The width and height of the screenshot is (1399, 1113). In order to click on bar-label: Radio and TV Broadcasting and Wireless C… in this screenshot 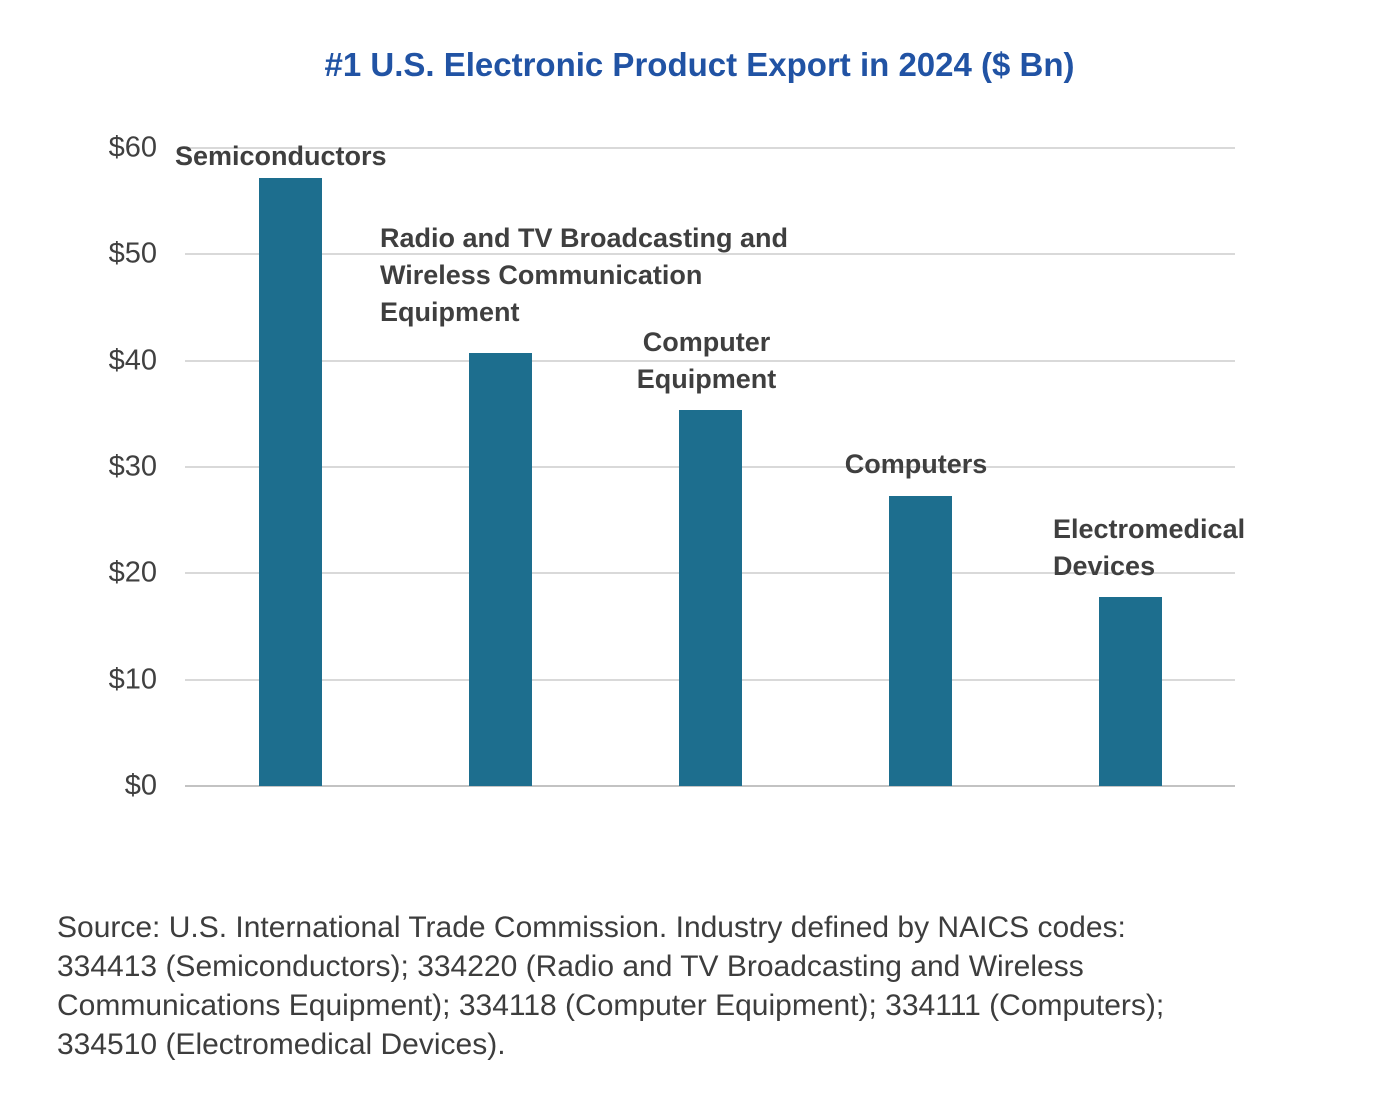, I will do `click(584, 275)`.